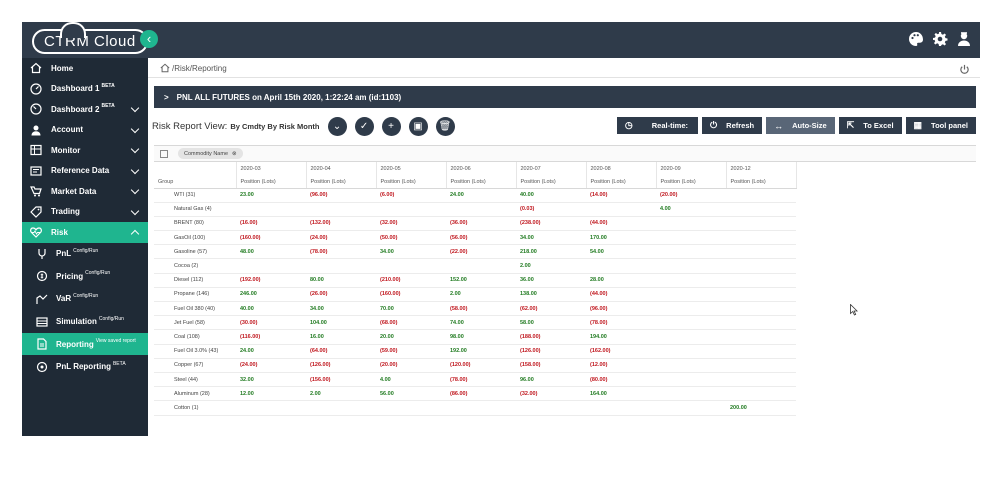 The height and width of the screenshot is (482, 1000). Describe the element at coordinates (761, 169) in the screenshot. I see `column-header: 2020-12` at that location.